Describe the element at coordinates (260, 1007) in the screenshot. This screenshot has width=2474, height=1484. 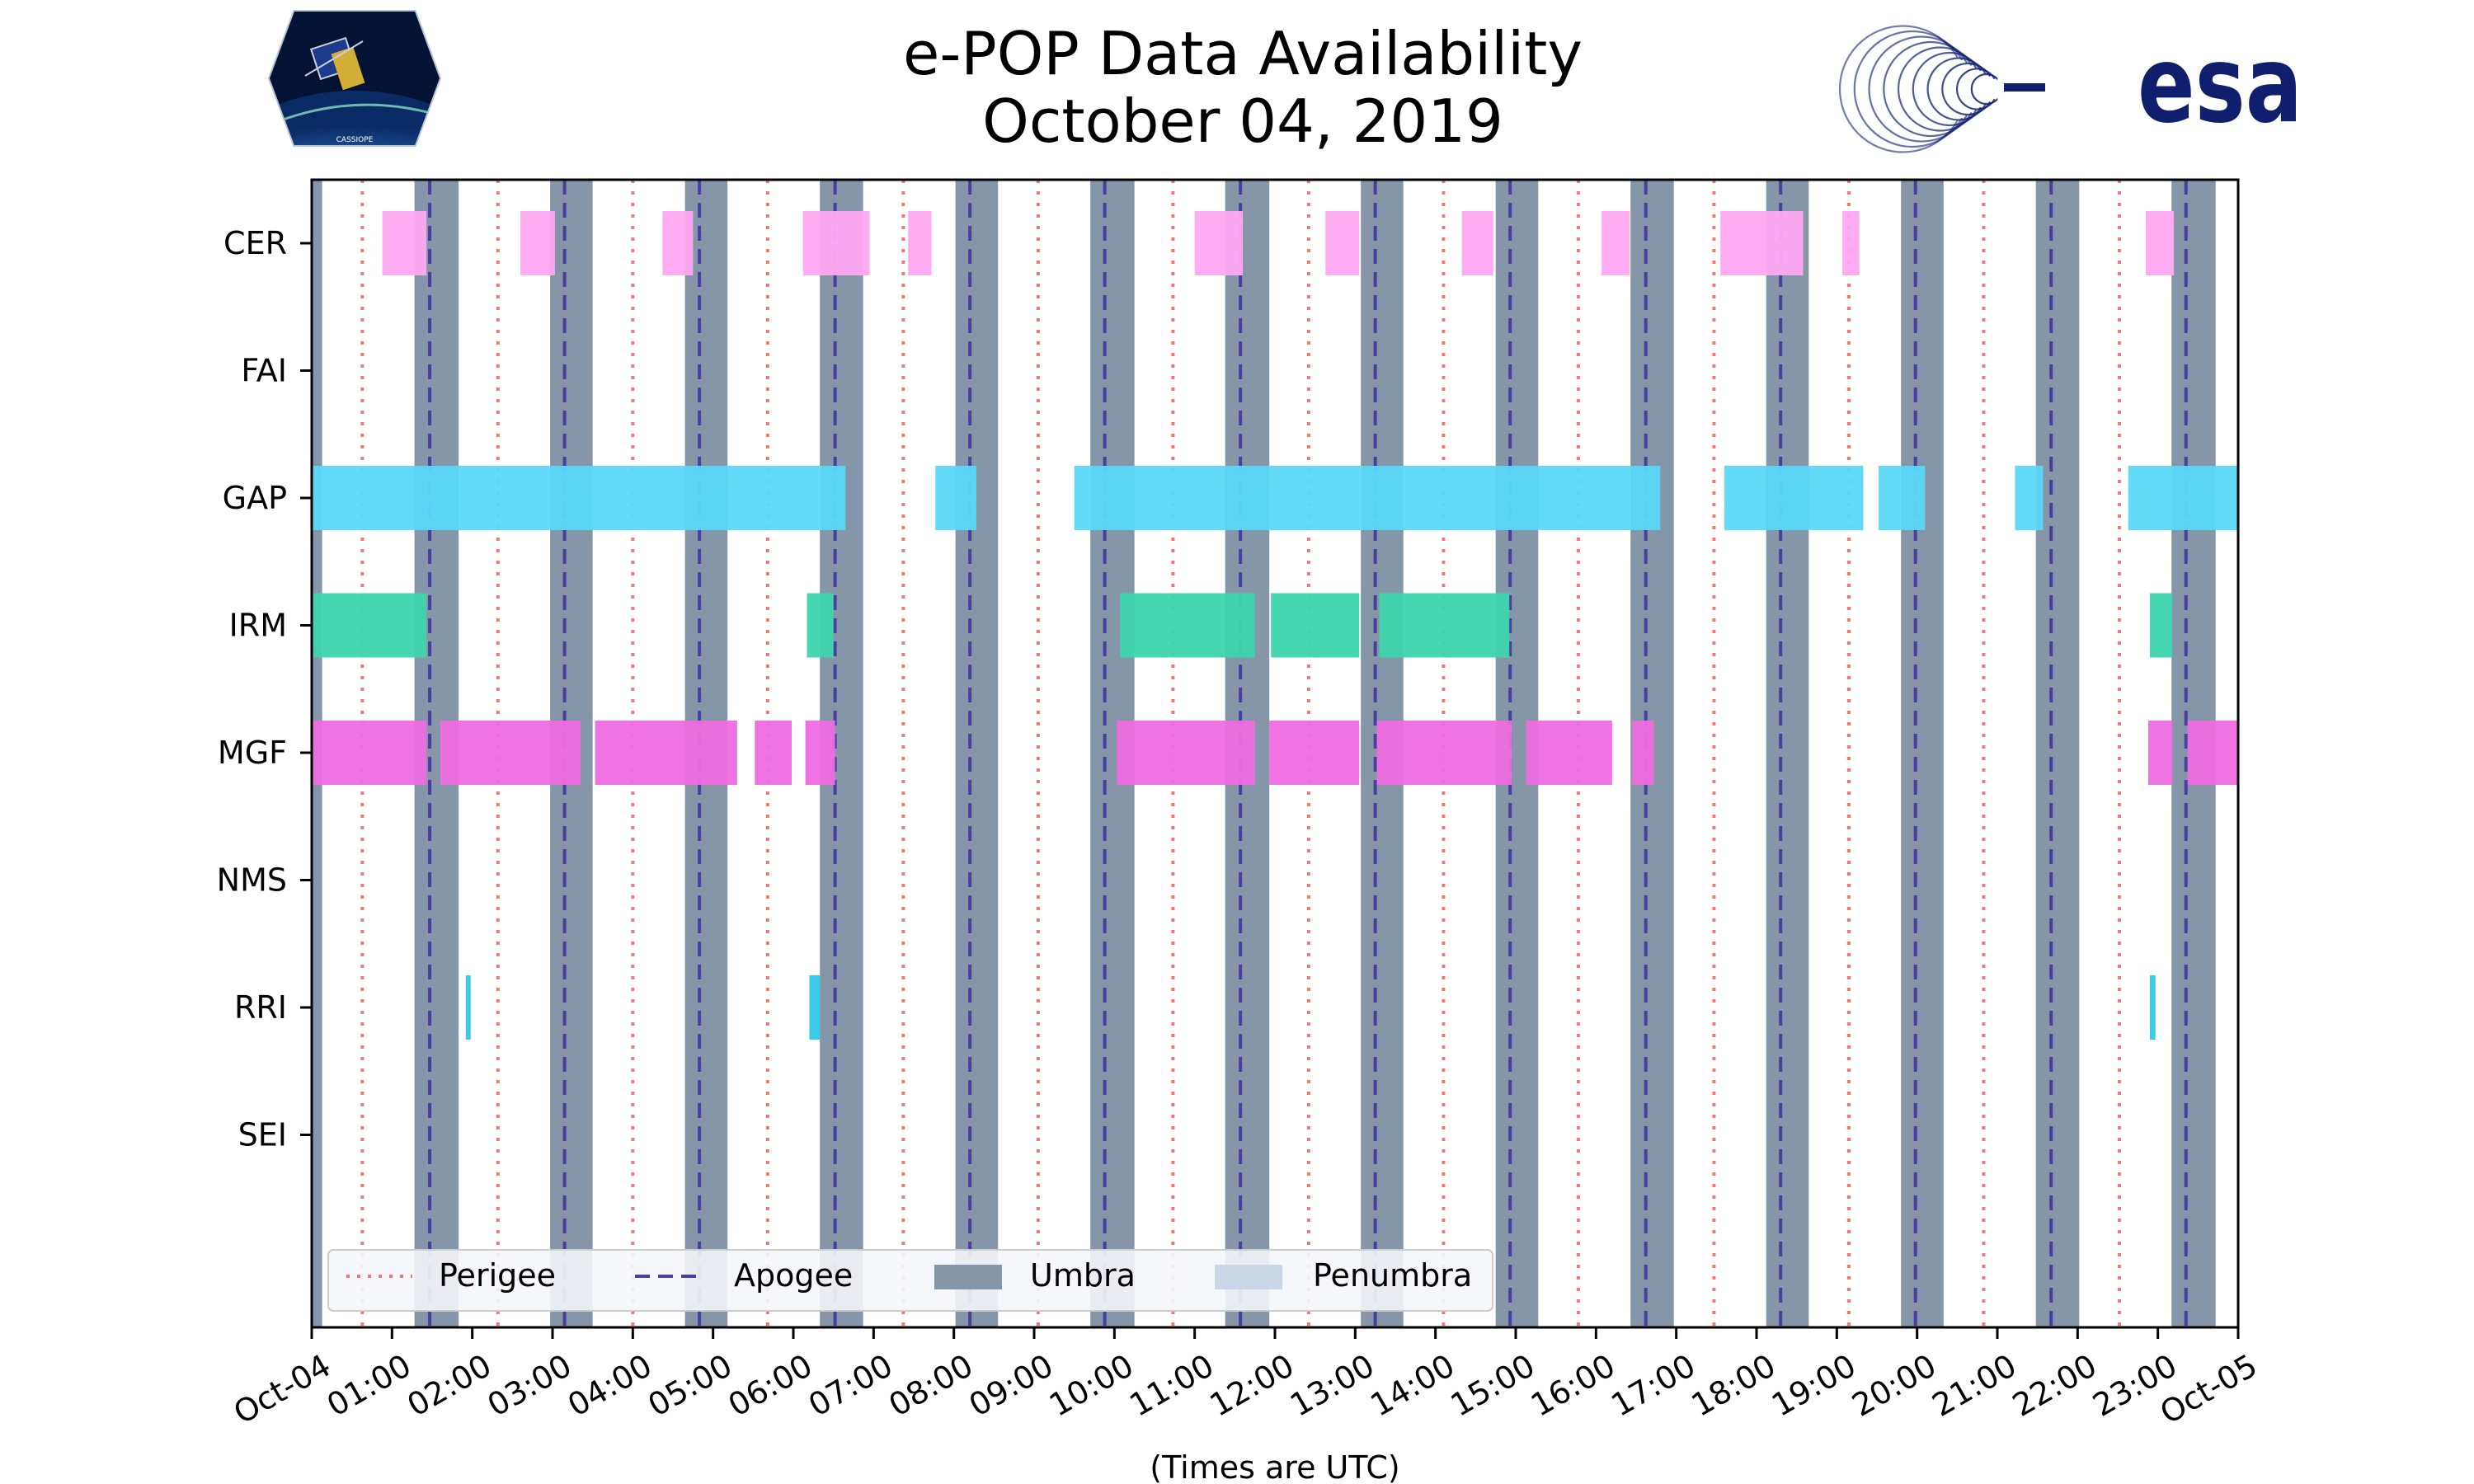
I see `y-tick-label-rri: RRI` at that location.